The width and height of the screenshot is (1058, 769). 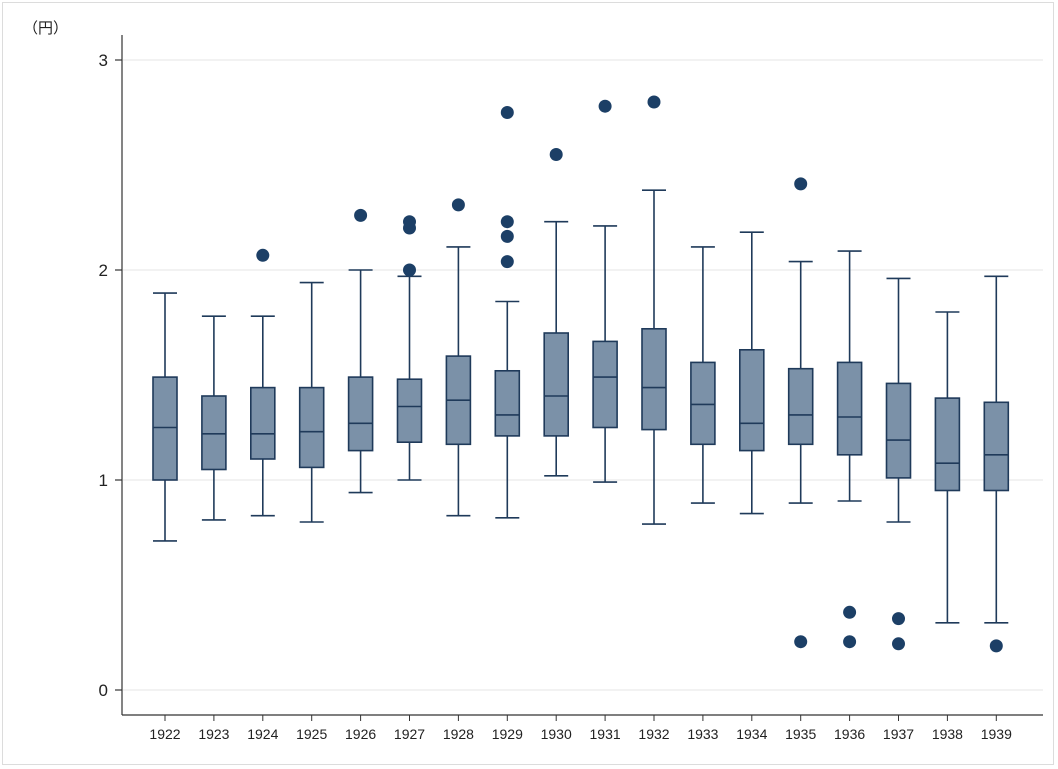 What do you see at coordinates (947, 734) in the screenshot?
I see `x-tick-label: 1938` at bounding box center [947, 734].